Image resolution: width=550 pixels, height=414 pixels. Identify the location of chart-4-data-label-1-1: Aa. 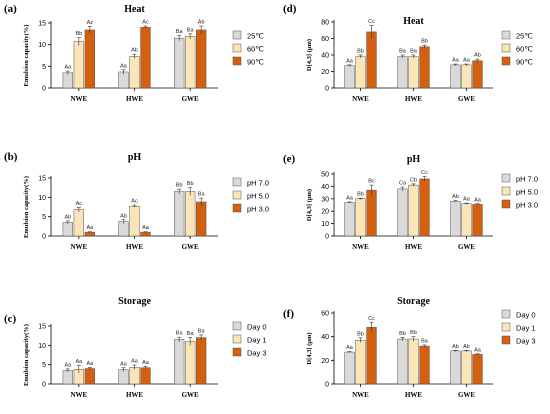
(135, 362).